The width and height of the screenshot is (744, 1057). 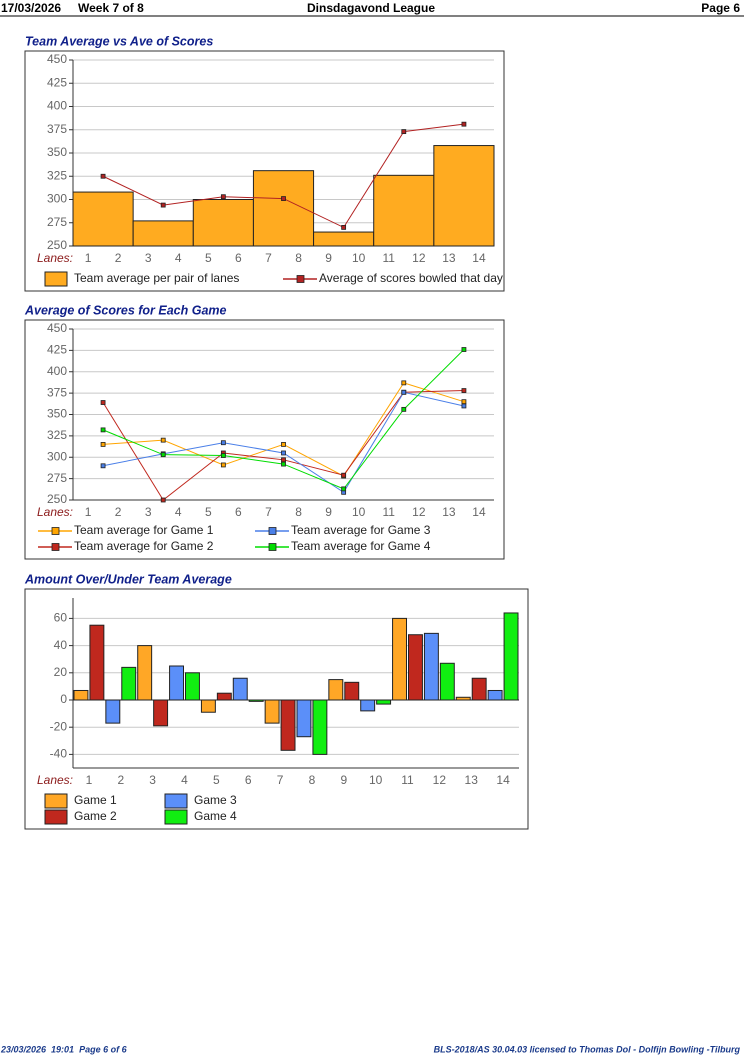 I want to click on y-tick-label: 250, so click(x=57, y=245).